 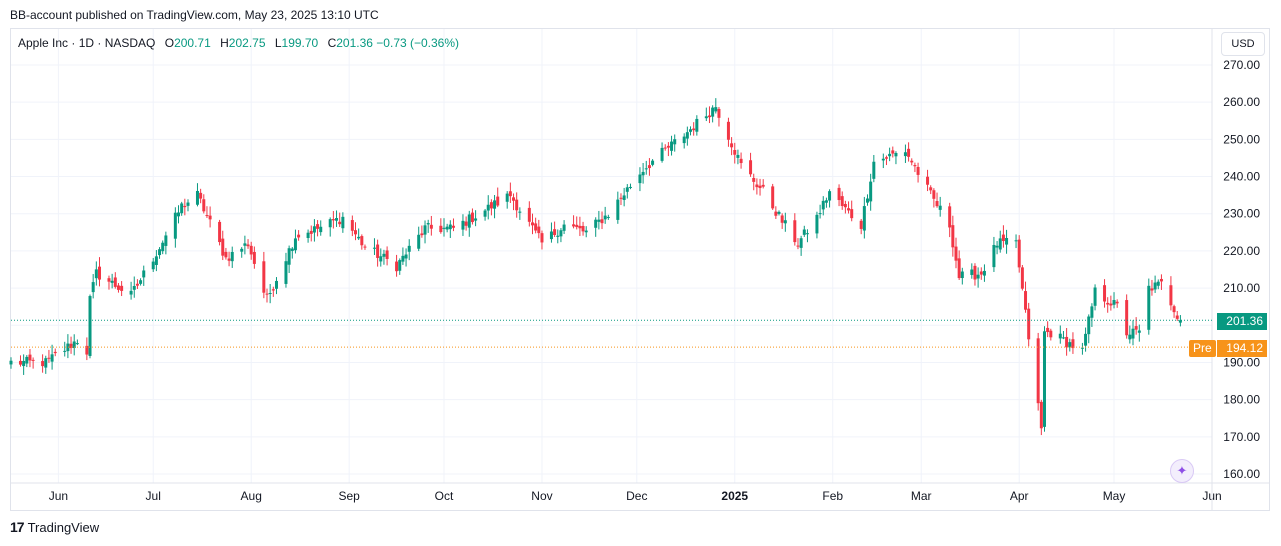 I want to click on y-tick-label: 190.00, so click(x=1241, y=362).